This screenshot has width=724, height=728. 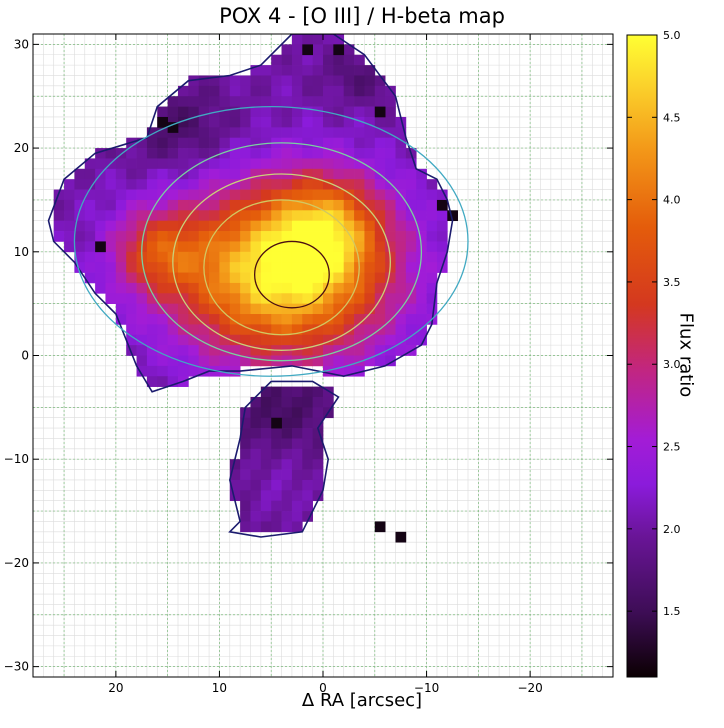 I want to click on colorbar-tick-label: 3.5, so click(x=672, y=282).